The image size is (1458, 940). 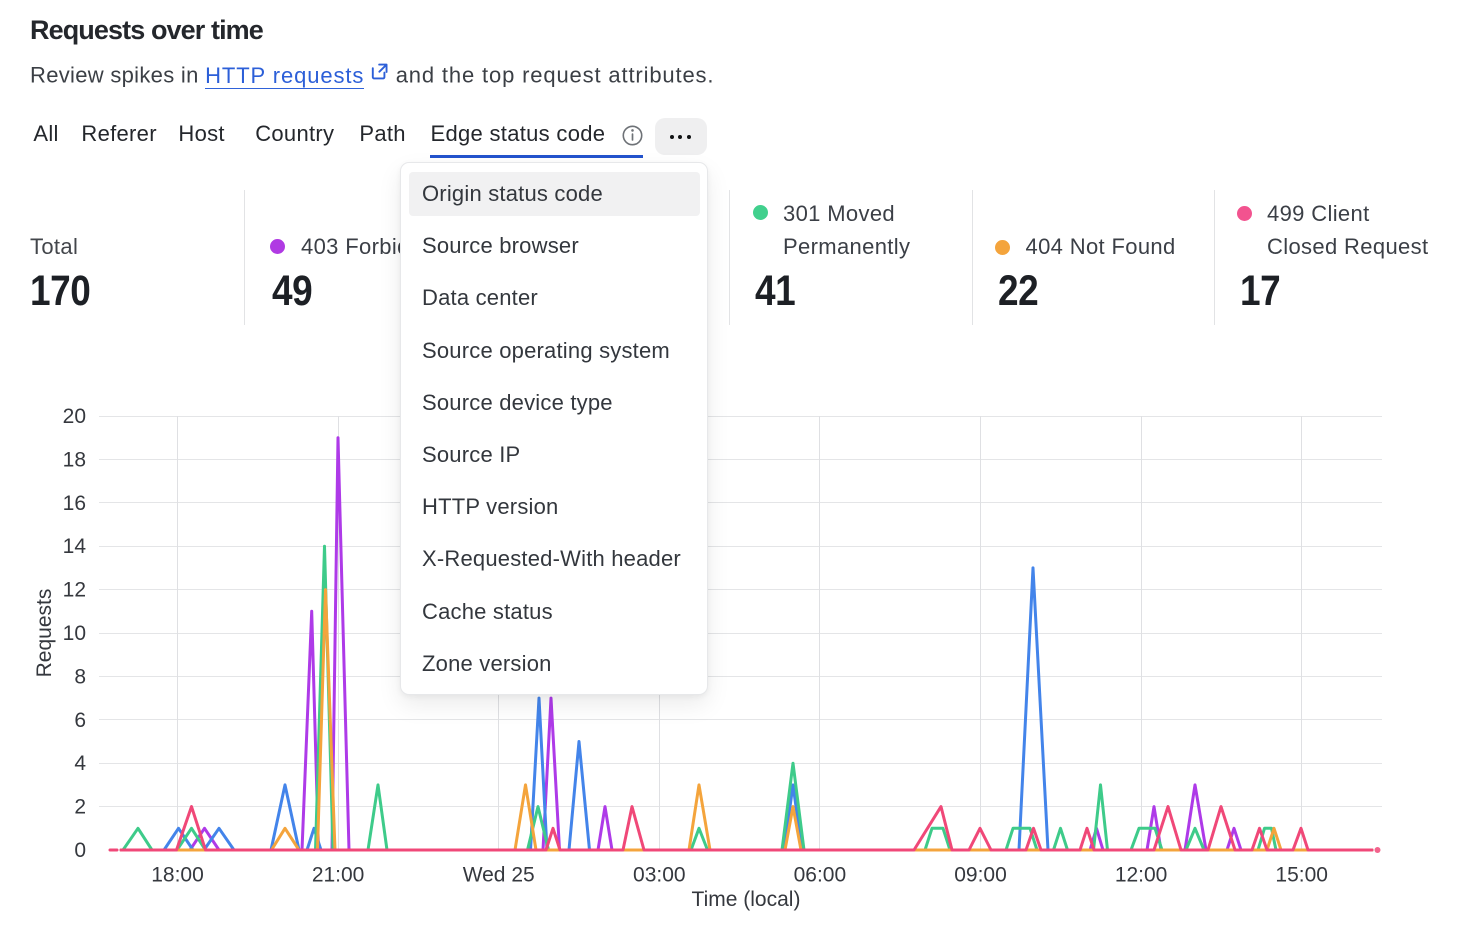 What do you see at coordinates (177, 875) in the screenshot?
I see `svg-text: 18:00` at bounding box center [177, 875].